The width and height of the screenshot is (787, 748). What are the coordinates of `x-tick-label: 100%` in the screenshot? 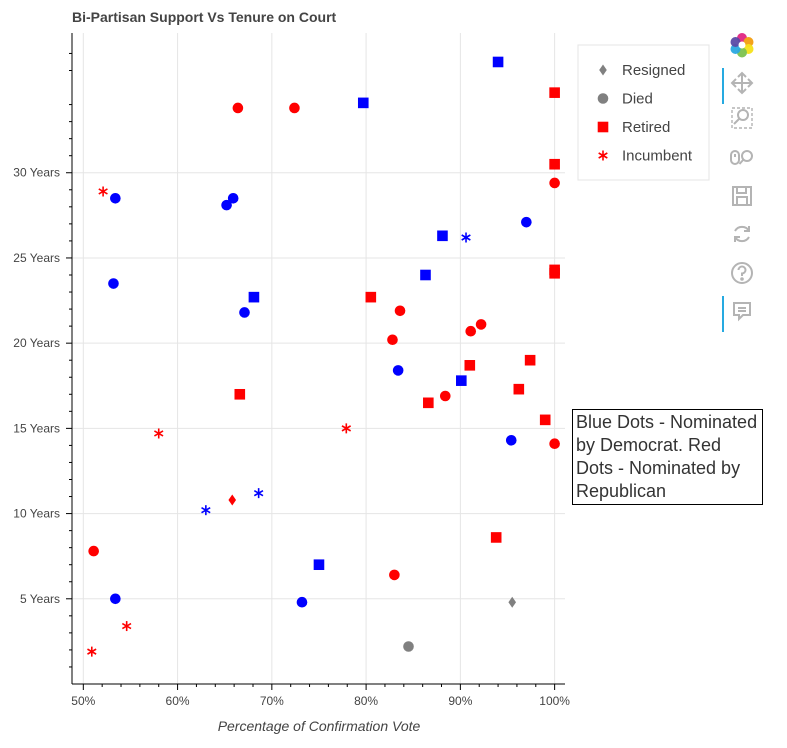 It's located at (554, 701).